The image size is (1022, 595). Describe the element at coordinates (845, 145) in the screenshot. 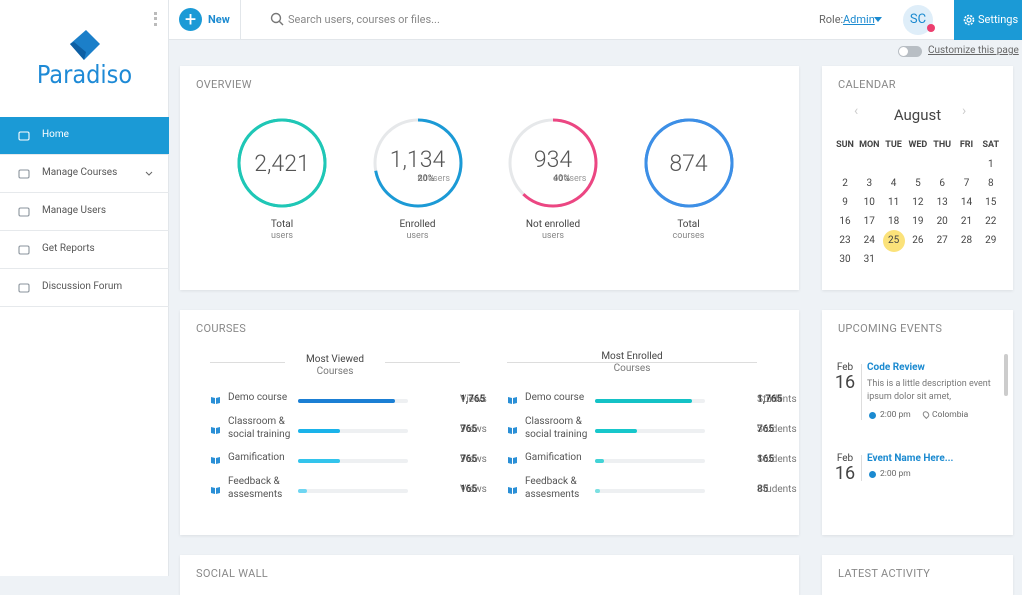

I see `weekday: SUN` at that location.